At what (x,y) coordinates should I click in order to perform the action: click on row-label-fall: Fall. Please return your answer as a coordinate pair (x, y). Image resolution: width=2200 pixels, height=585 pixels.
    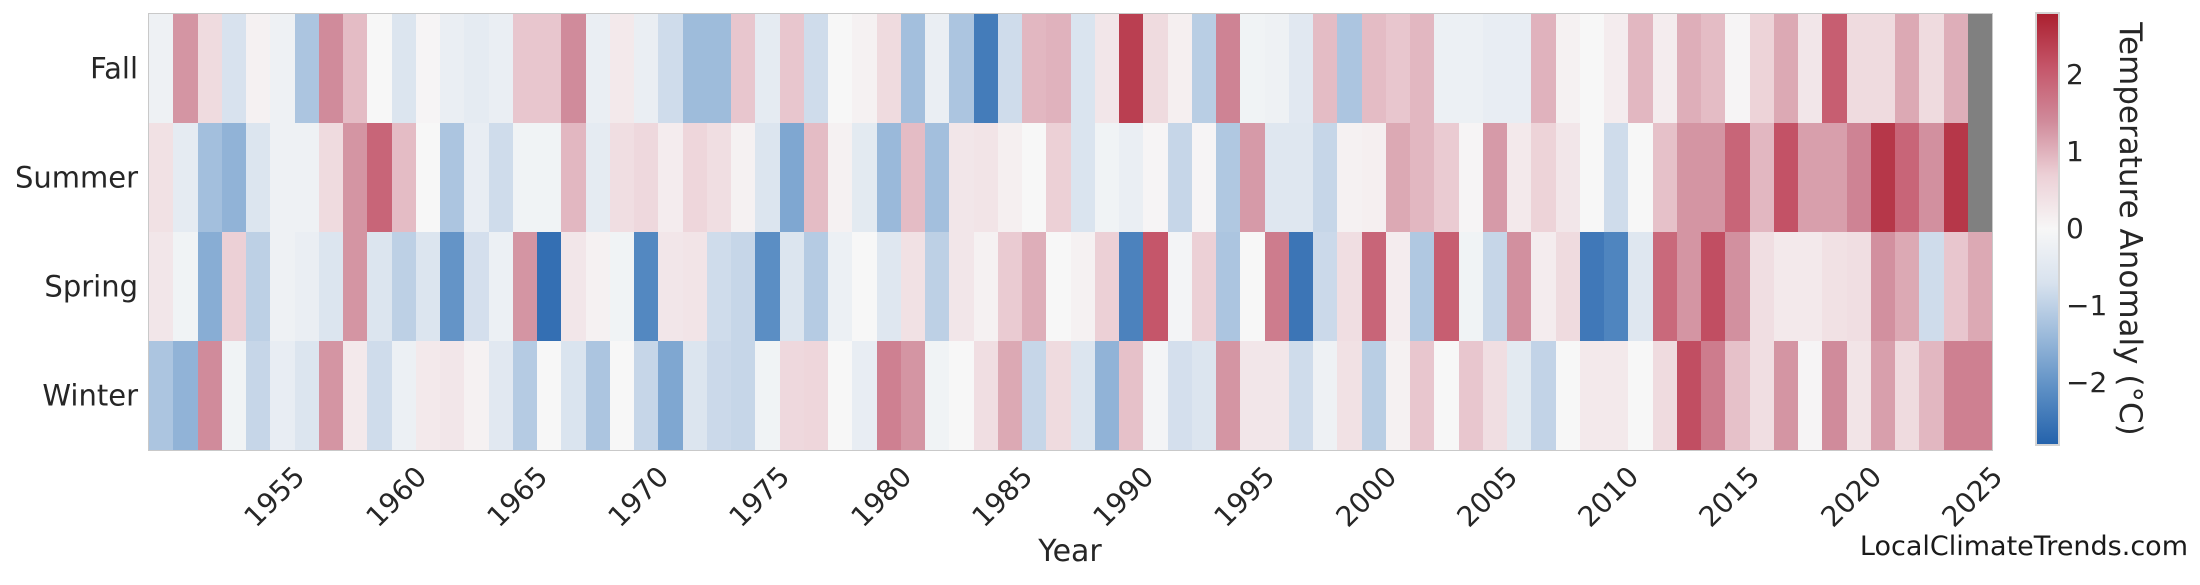
    Looking at the image, I should click on (114, 68).